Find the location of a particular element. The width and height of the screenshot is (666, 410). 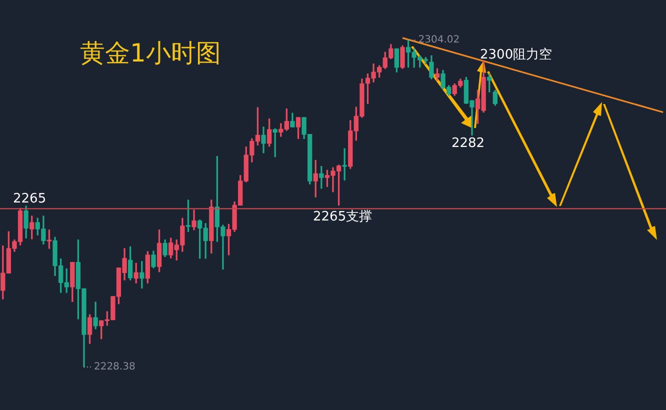

annotation: 2300阻力空 is located at coordinates (516, 54).